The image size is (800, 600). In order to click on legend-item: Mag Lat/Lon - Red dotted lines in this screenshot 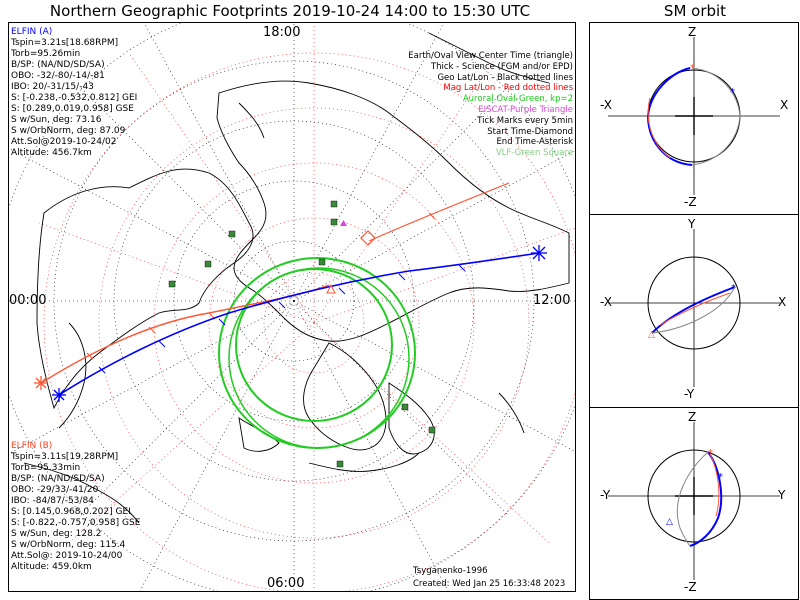, I will do `click(508, 88)`.